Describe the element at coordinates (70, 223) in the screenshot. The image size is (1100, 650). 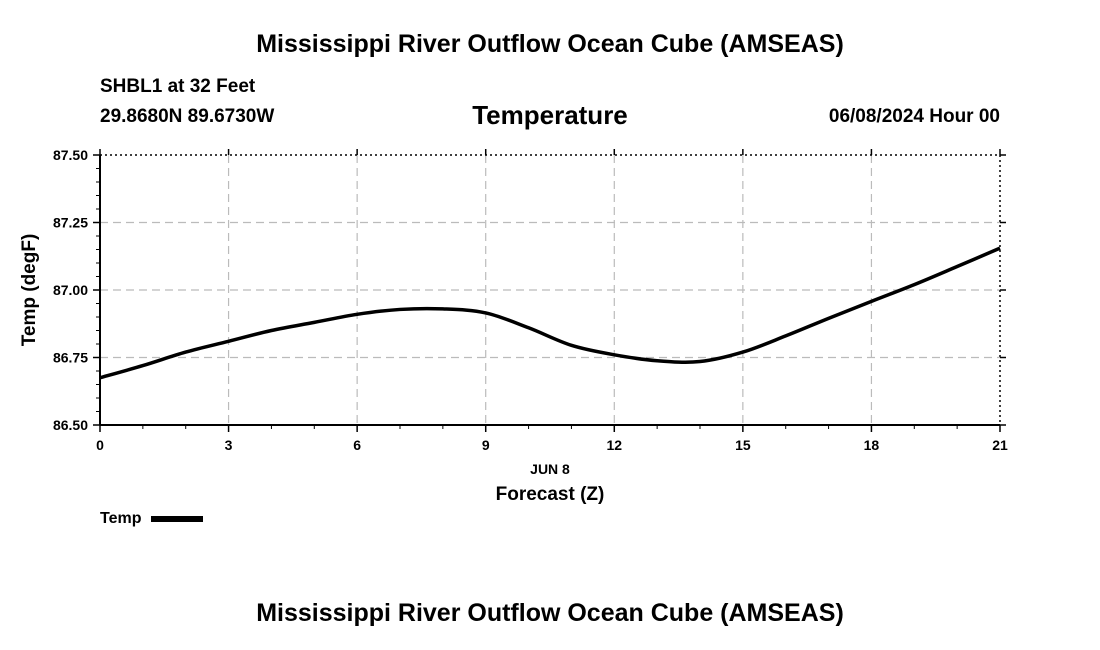
I see `y-tick-label: 87.25` at that location.